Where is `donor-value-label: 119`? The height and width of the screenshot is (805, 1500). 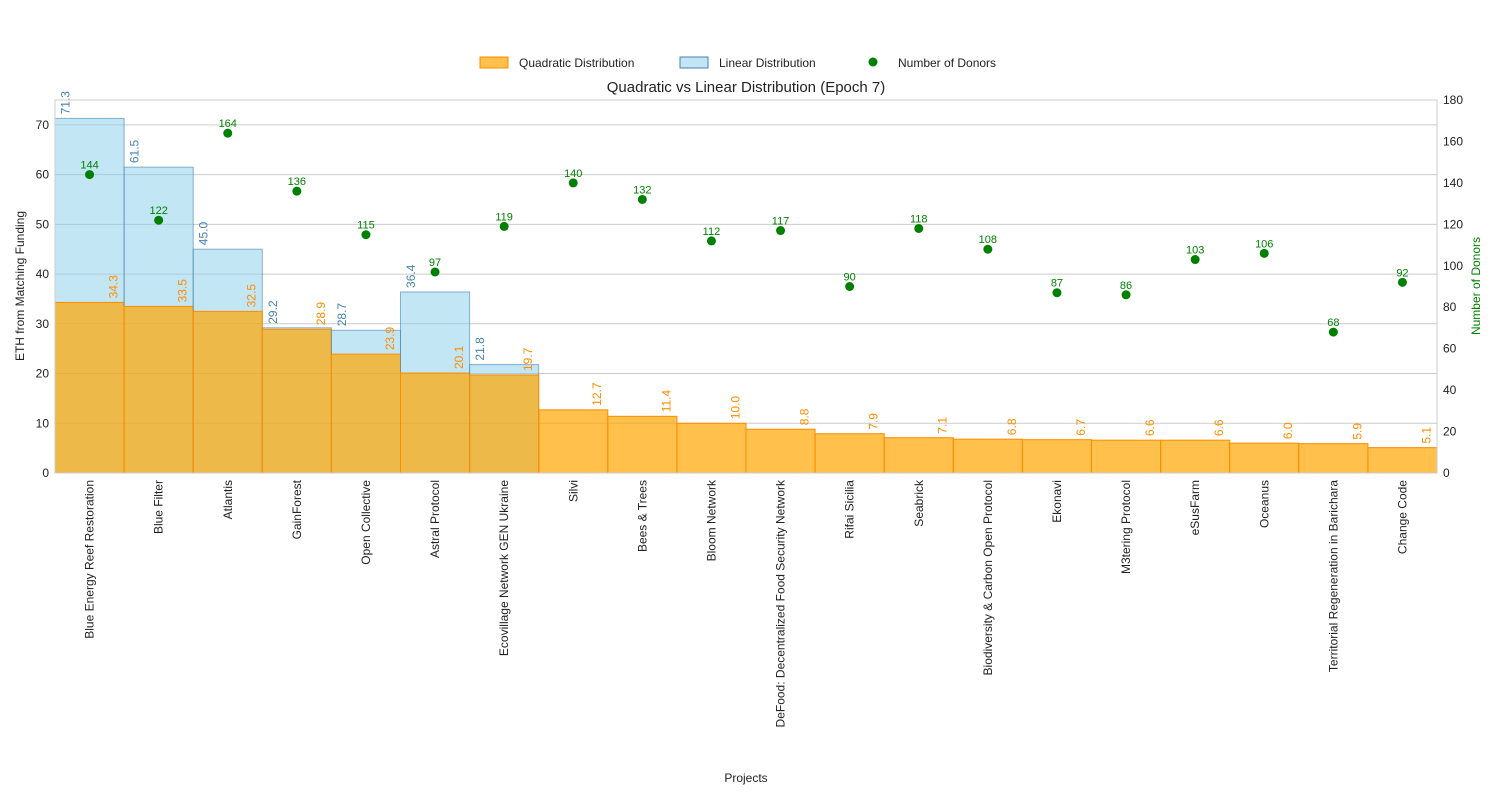
donor-value-label: 119 is located at coordinates (504, 217).